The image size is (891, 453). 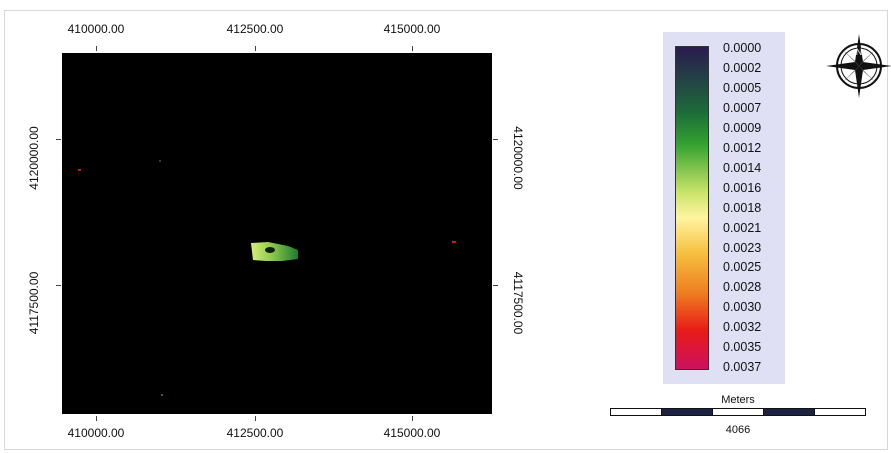 What do you see at coordinates (518, 158) in the screenshot?
I see `y-tick-right-1: 4120000.00` at bounding box center [518, 158].